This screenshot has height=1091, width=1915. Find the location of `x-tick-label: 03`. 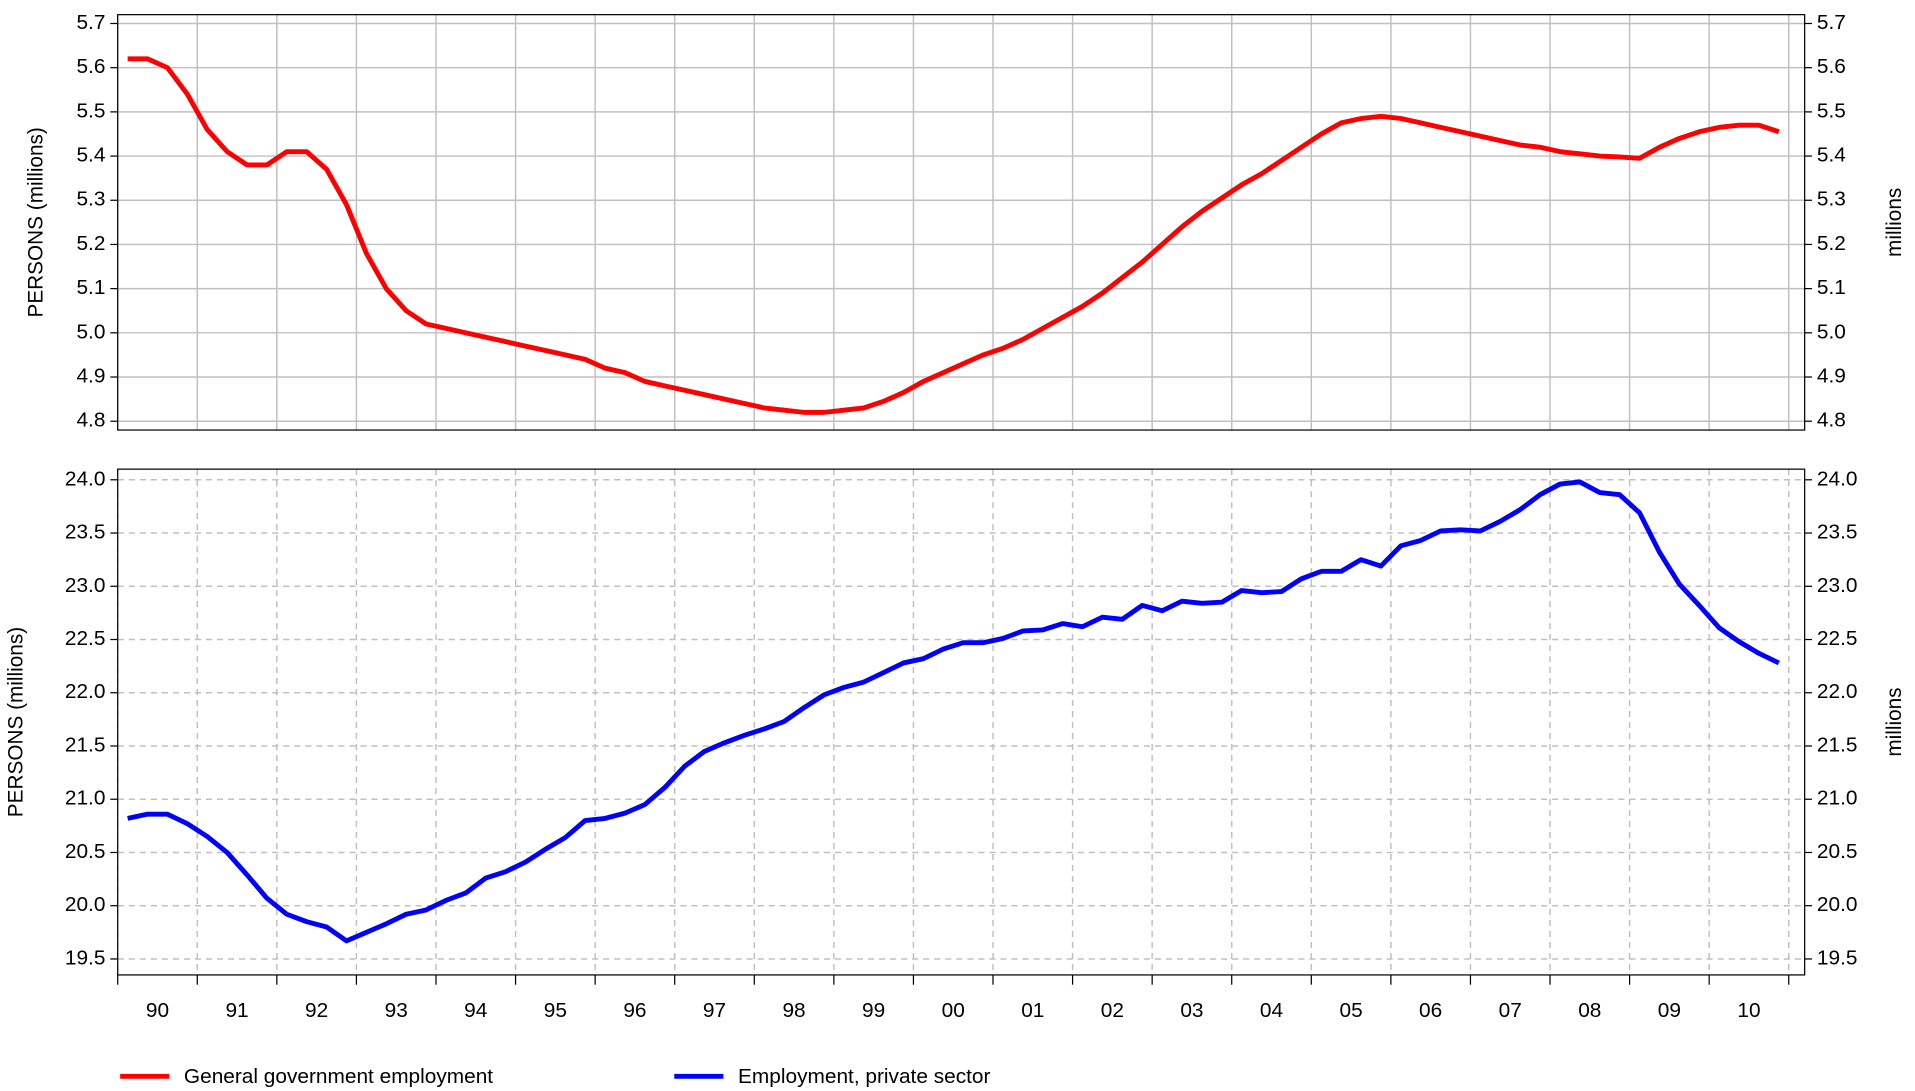

x-tick-label: 03 is located at coordinates (1191, 1010).